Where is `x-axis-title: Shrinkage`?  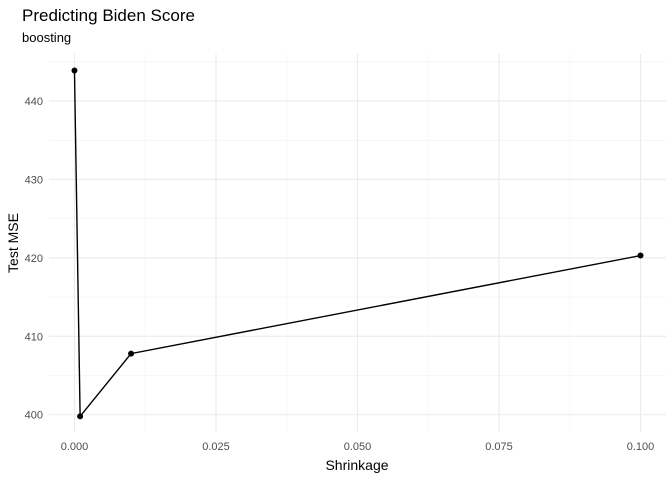 x-axis-title: Shrinkage is located at coordinates (356, 465).